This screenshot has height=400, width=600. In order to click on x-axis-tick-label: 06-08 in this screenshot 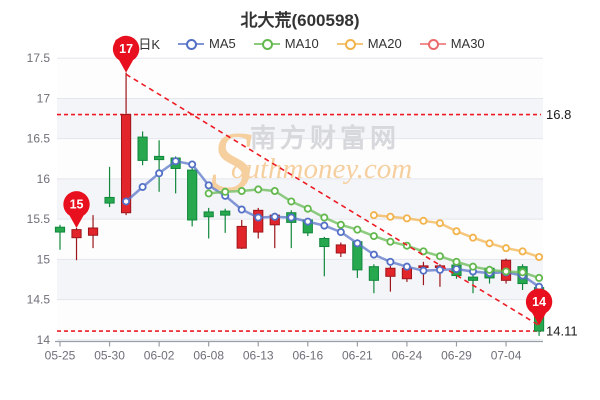, I will do `click(208, 356)`.